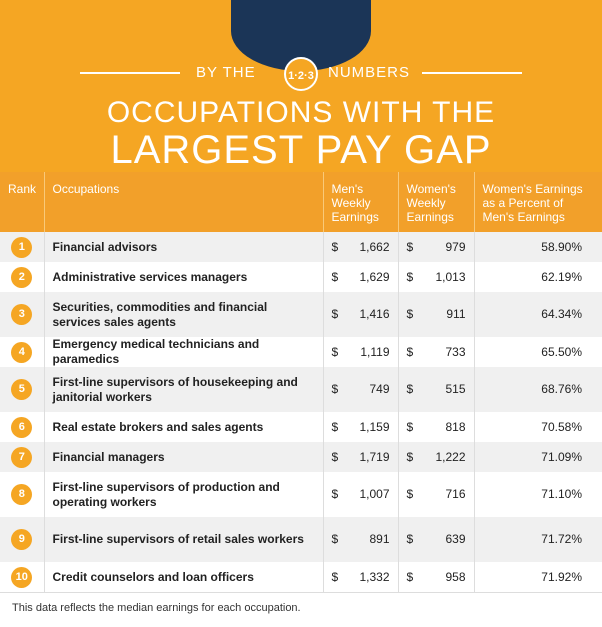 This screenshot has height=627, width=602. I want to click on money: $1,159, so click(361, 427).